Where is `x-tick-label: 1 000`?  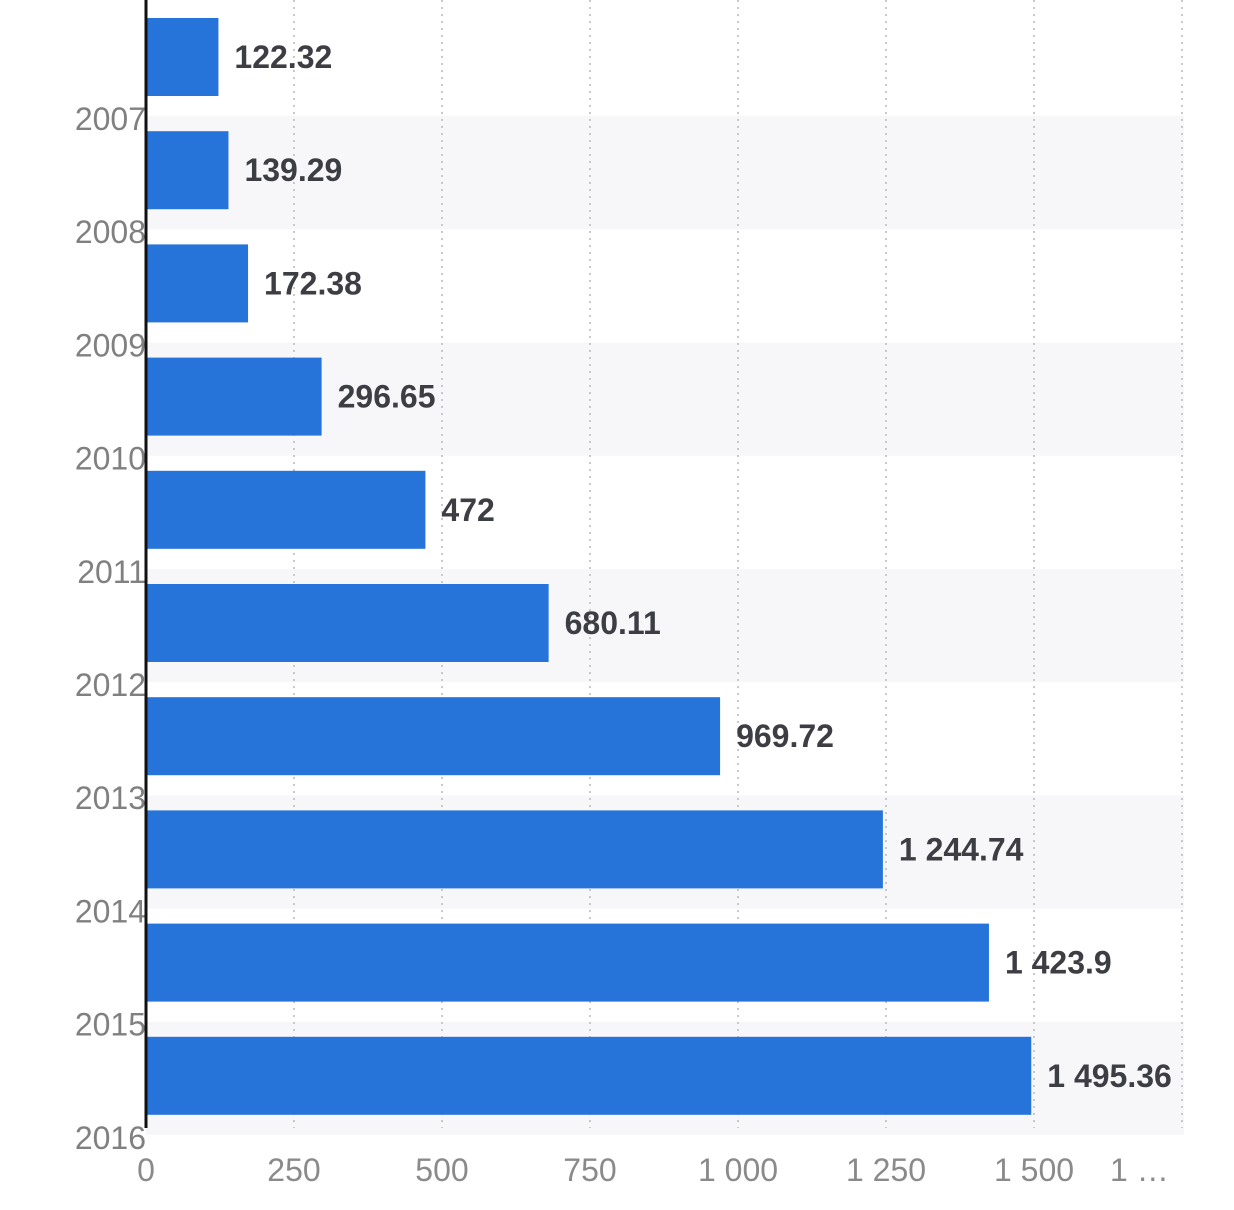
x-tick-label: 1 000 is located at coordinates (738, 1170).